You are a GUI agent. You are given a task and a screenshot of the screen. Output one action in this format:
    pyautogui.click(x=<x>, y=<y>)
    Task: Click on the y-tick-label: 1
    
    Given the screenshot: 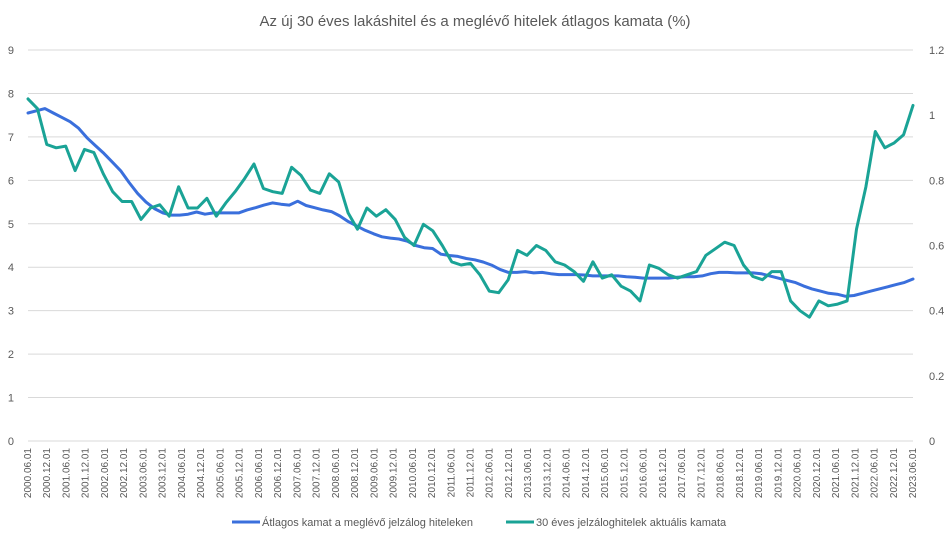 What is the action you would take?
    pyautogui.click(x=11, y=399)
    